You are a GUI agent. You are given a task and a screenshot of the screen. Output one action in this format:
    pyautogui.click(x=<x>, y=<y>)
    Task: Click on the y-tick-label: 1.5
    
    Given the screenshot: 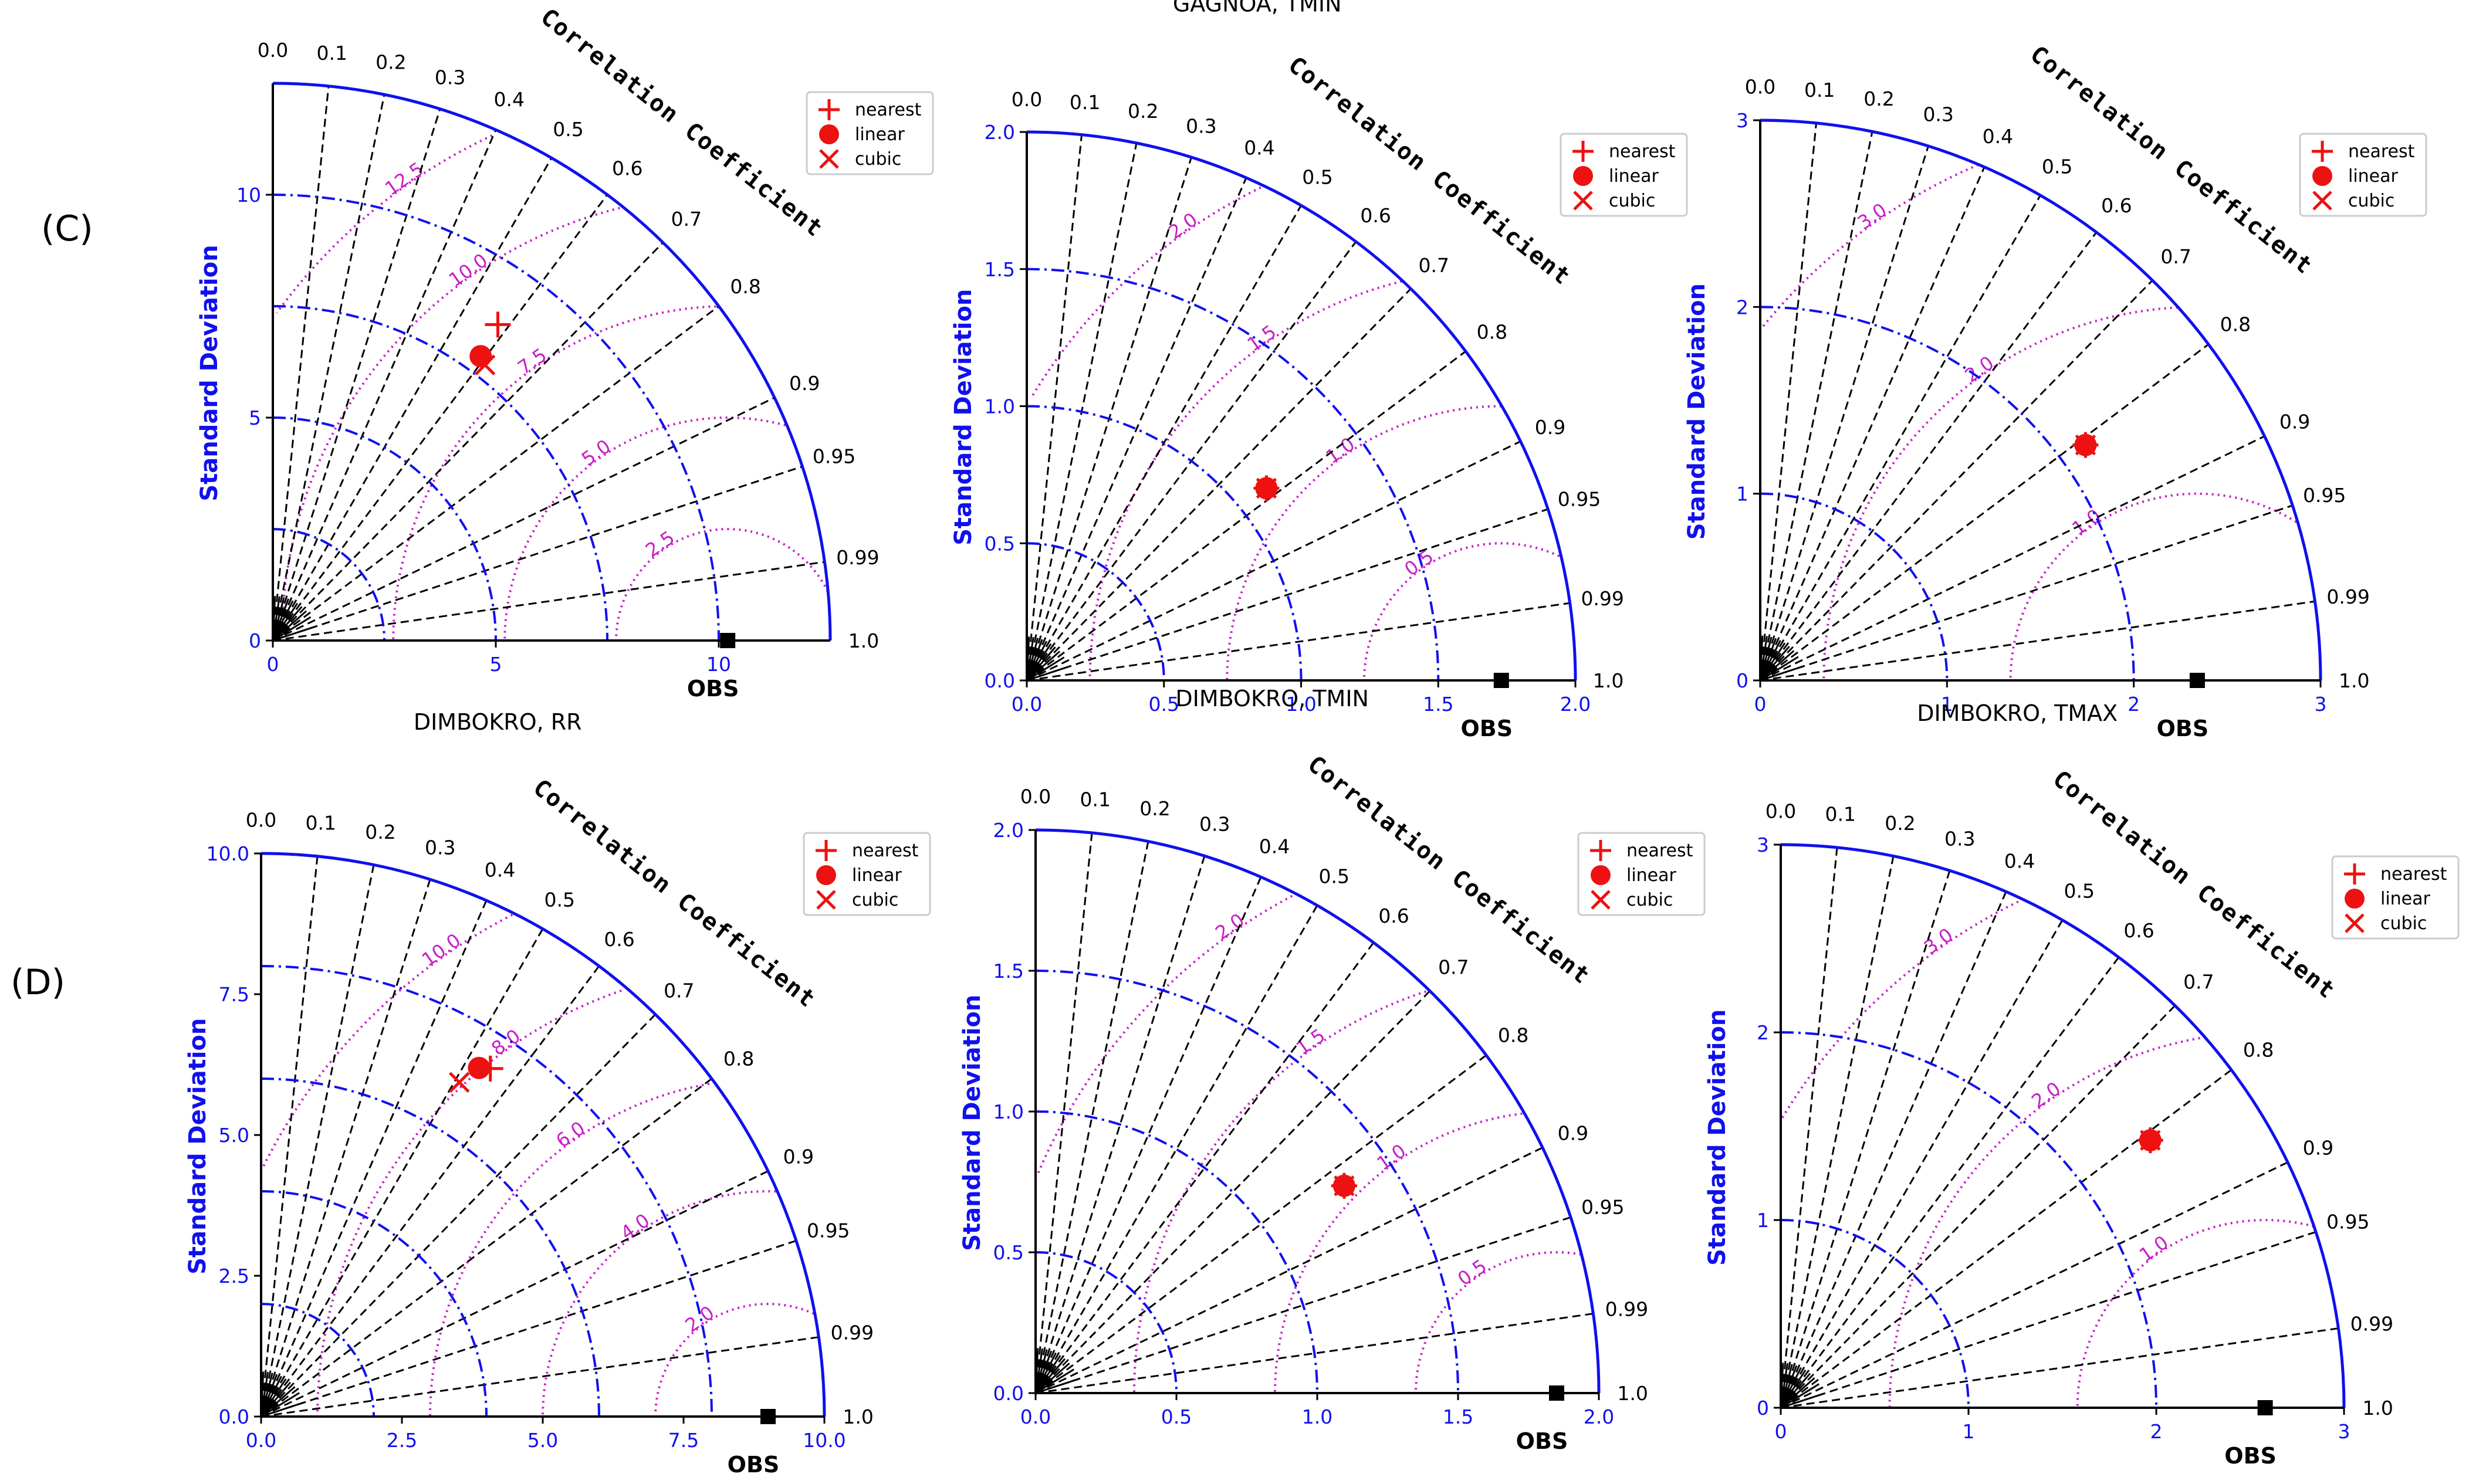 What is the action you would take?
    pyautogui.click(x=1008, y=971)
    